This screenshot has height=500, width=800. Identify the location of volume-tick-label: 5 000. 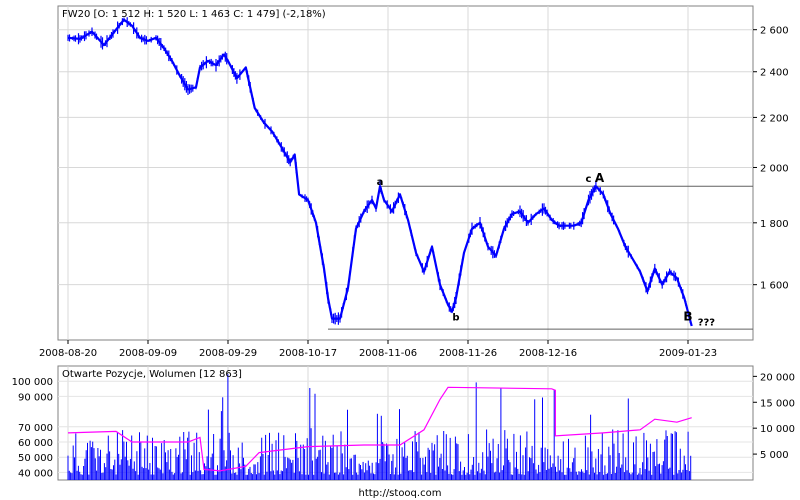
(774, 455).